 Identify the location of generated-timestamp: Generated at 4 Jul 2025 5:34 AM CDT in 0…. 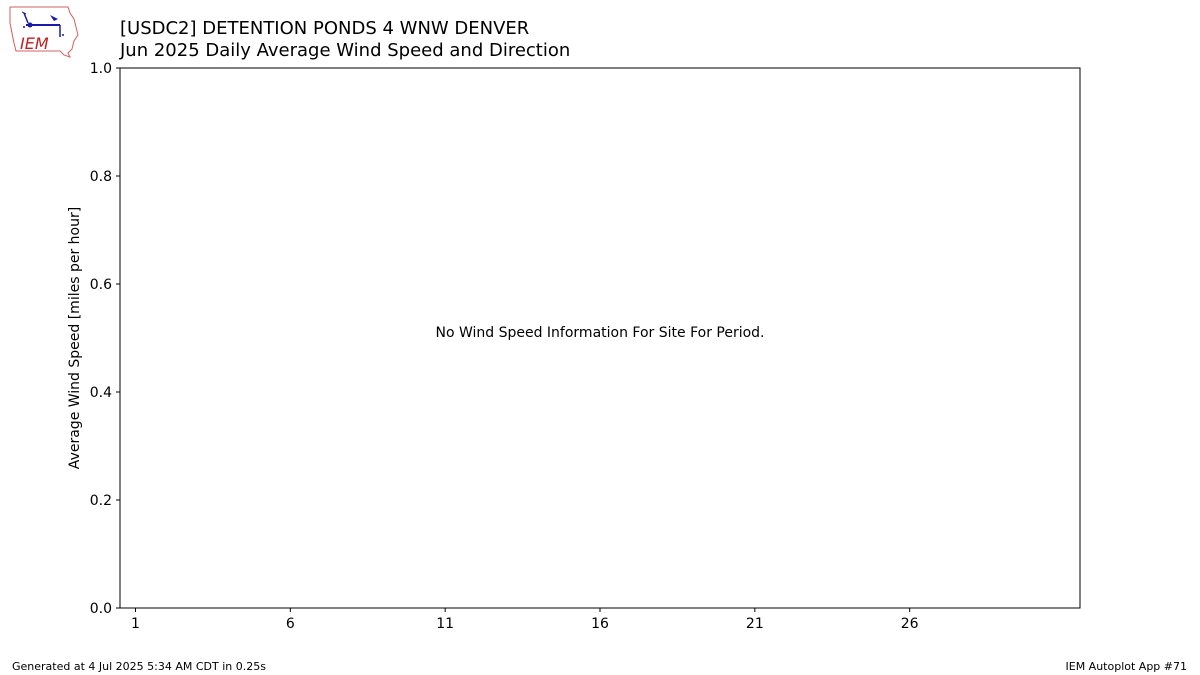
(139, 666).